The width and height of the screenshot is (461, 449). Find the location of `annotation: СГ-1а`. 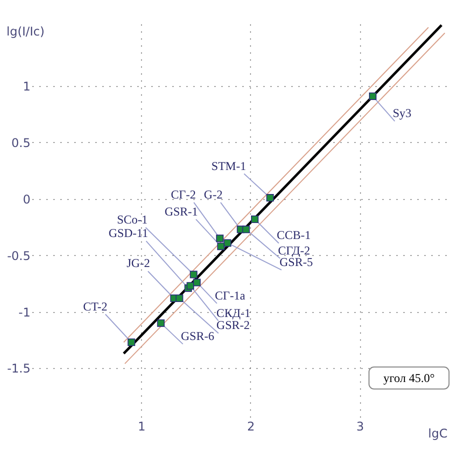

annotation: СГ-1а is located at coordinates (230, 295).